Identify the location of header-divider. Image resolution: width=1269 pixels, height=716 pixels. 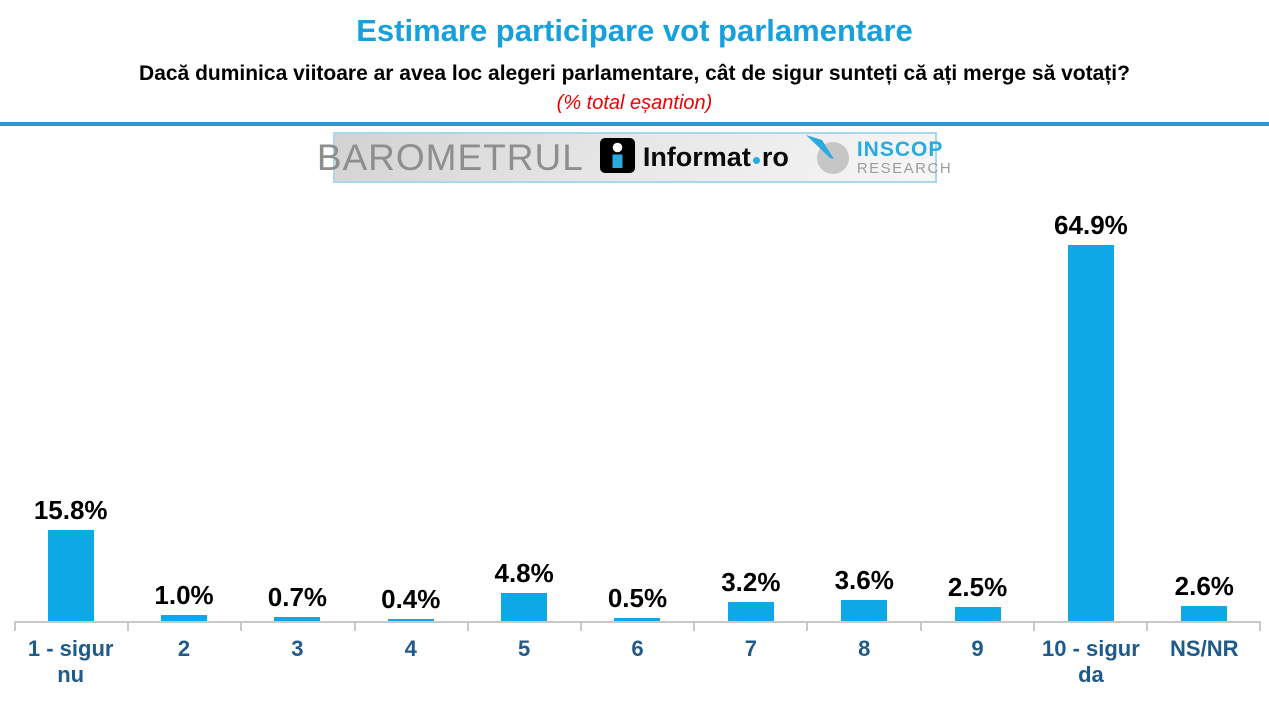
(634, 124).